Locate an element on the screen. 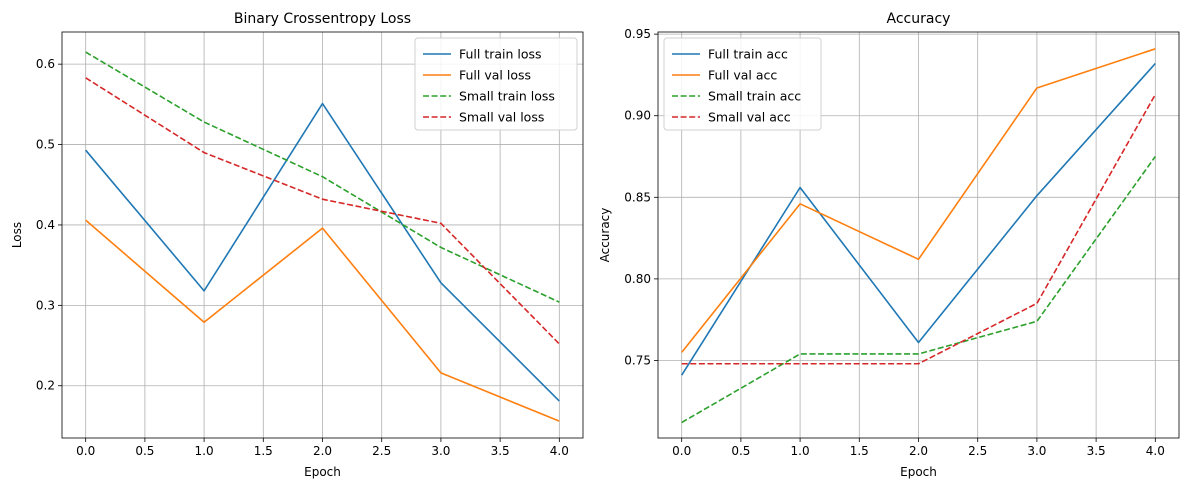 The image size is (1189, 490). y-tick-label: 0.95 is located at coordinates (637, 34).